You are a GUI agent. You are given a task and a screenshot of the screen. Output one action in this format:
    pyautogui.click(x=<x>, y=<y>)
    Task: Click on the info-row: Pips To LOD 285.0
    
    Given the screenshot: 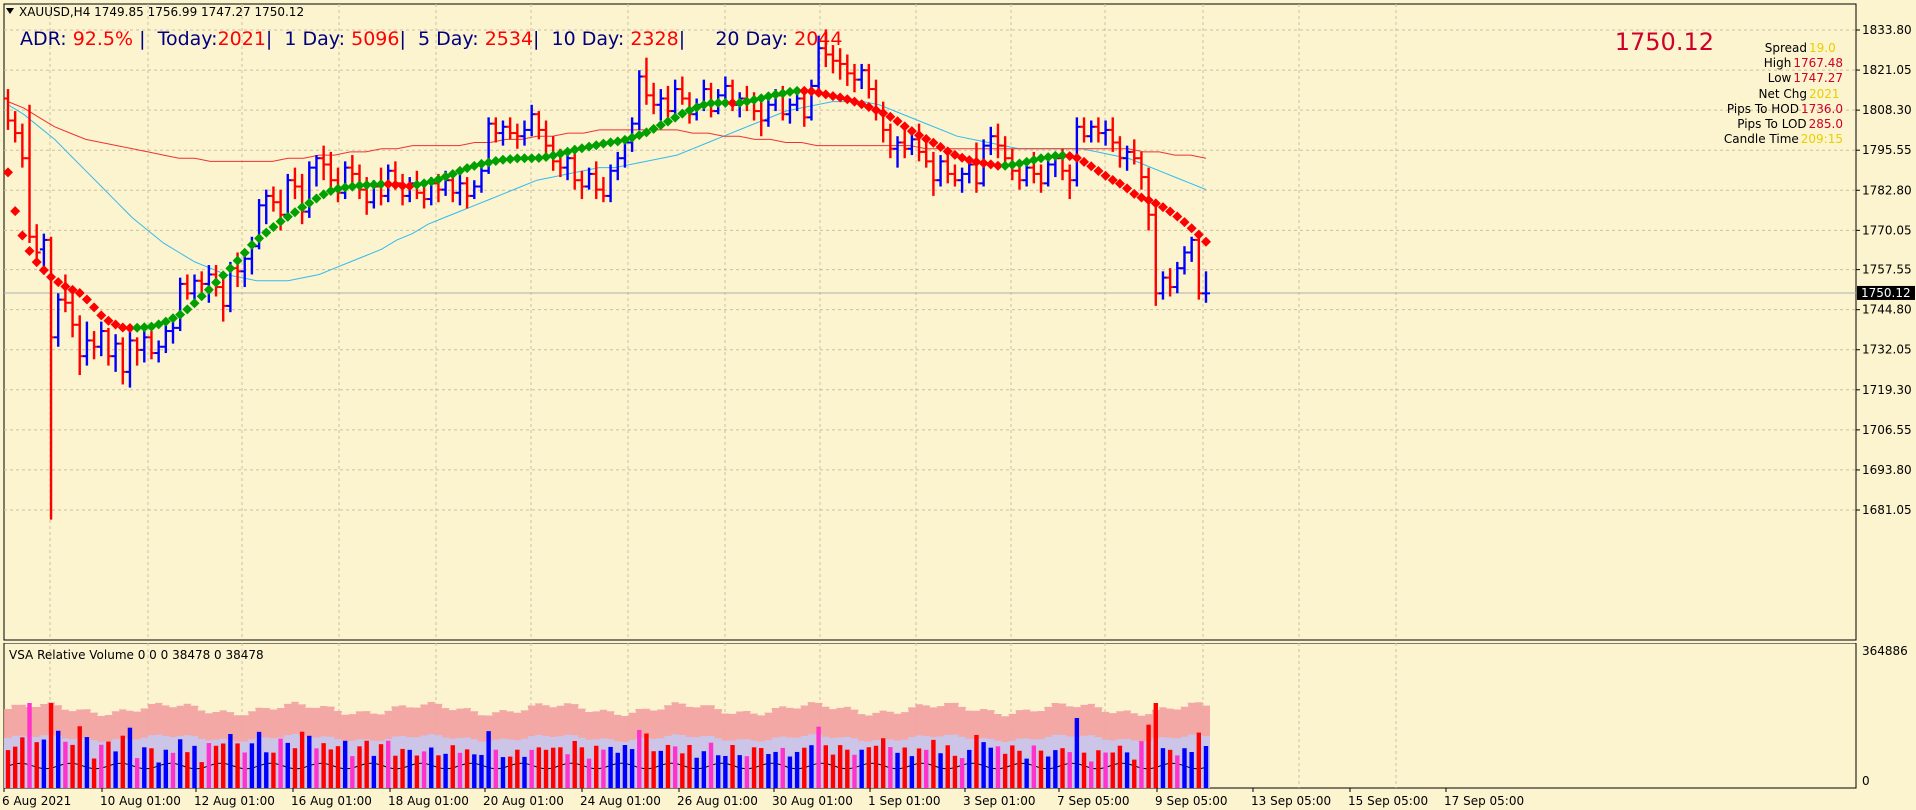 What is the action you would take?
    pyautogui.click(x=1790, y=124)
    